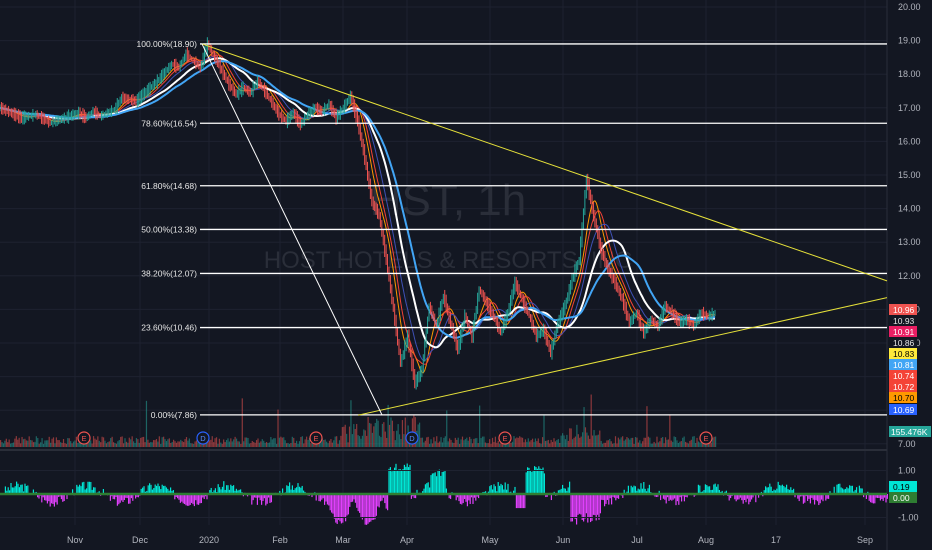 The width and height of the screenshot is (932, 550). I want to click on marker-letter: E, so click(504, 438).